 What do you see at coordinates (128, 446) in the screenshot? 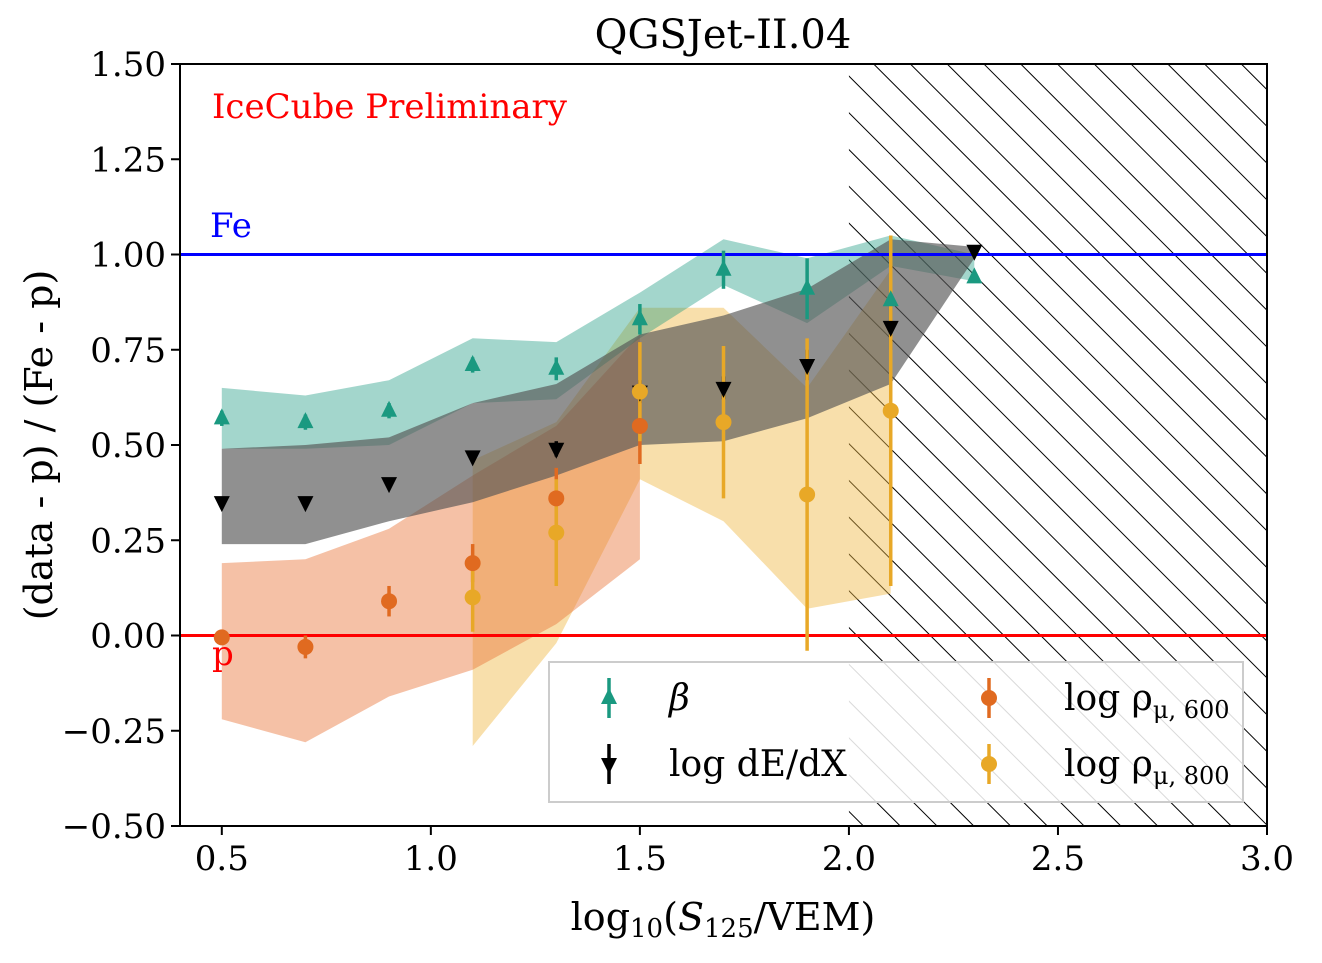
I see `y-tick-label: 0.50` at bounding box center [128, 446].